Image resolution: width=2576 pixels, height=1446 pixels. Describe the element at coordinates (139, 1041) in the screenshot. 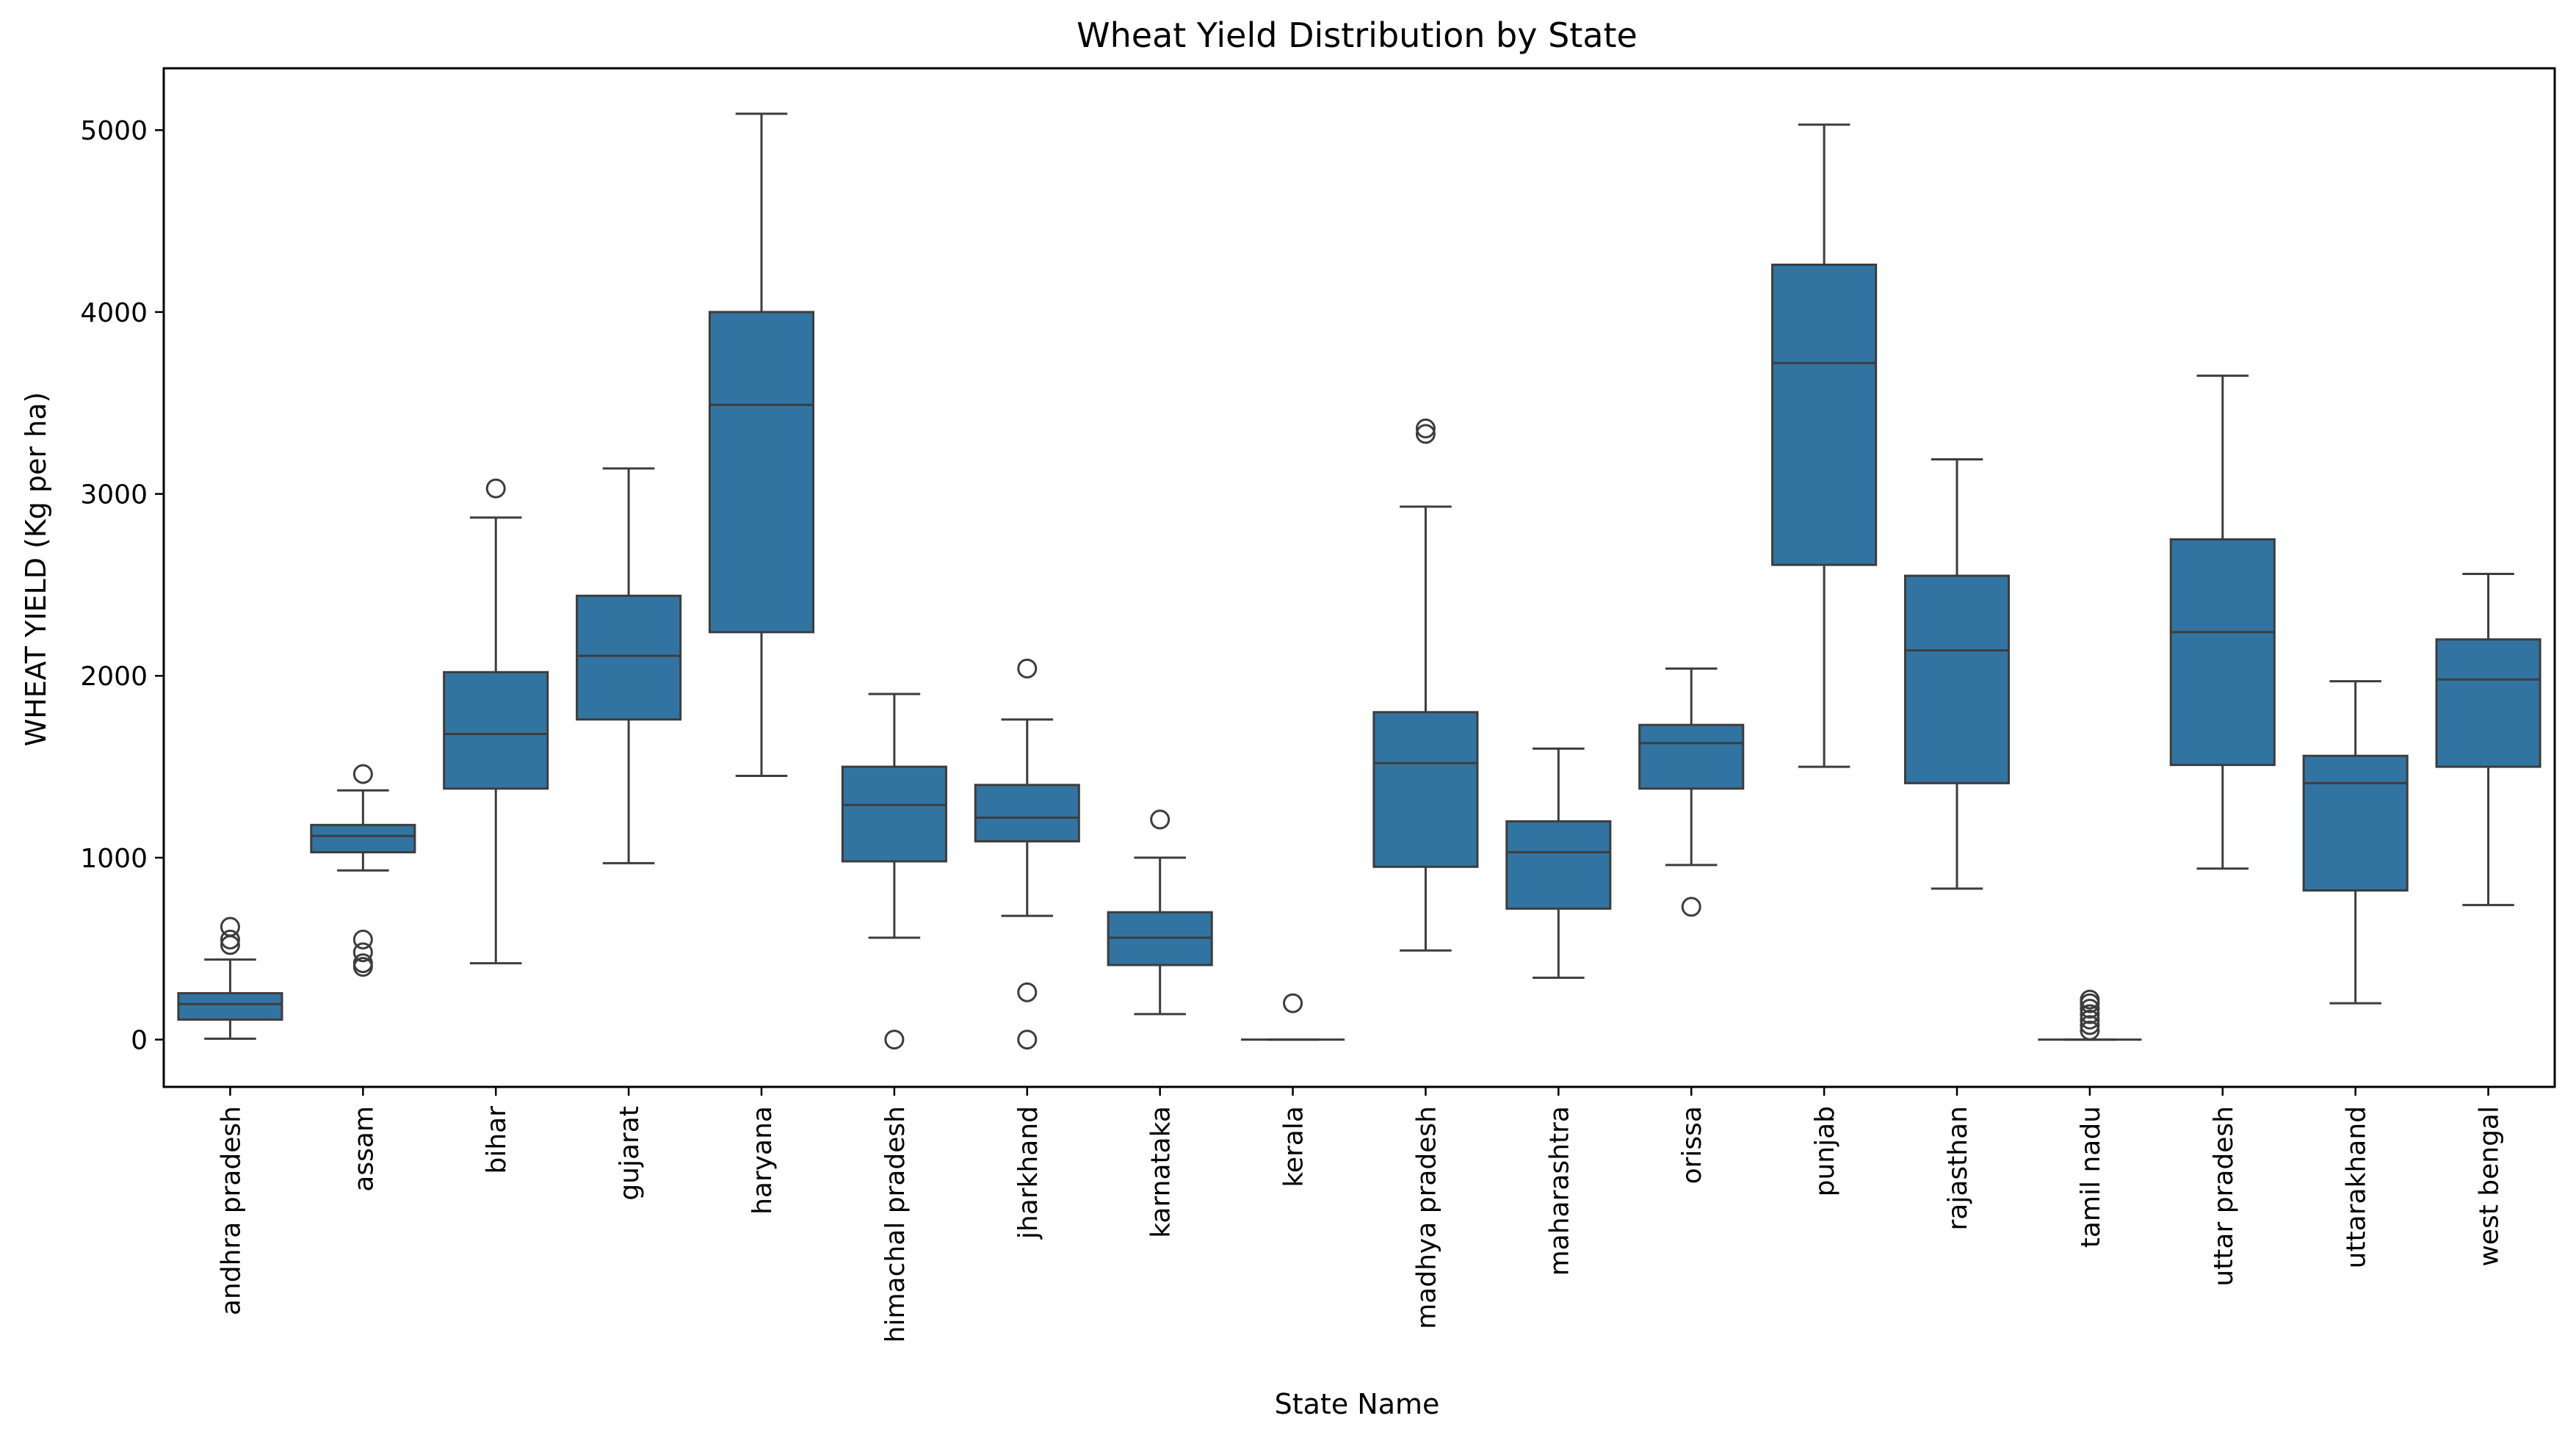

I see `y-tick-label: 0` at that location.